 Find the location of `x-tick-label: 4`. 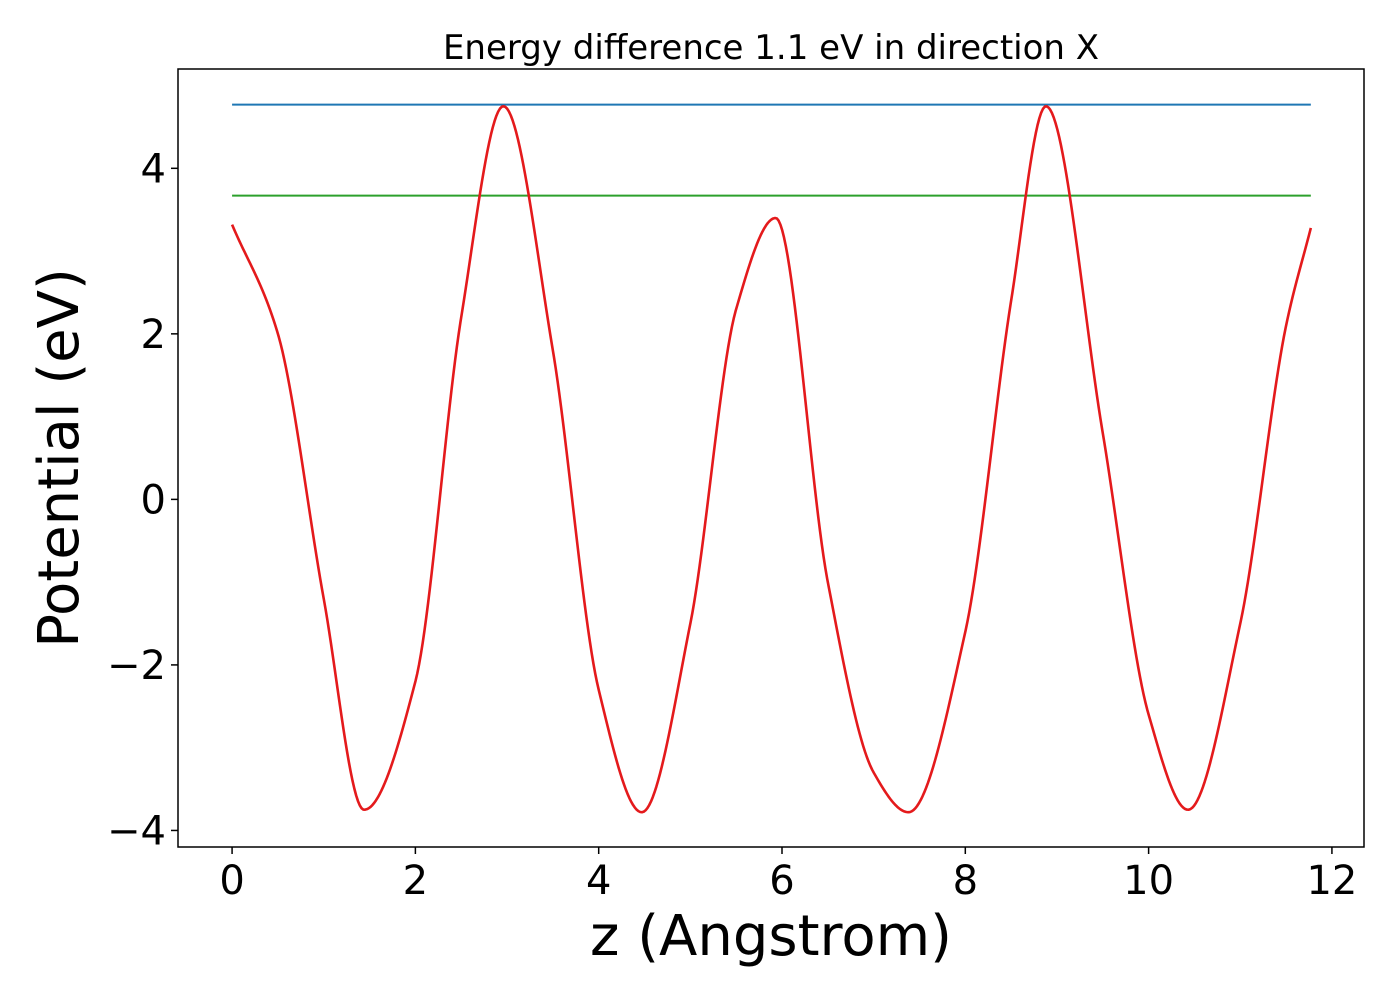

x-tick-label: 4 is located at coordinates (598, 881).